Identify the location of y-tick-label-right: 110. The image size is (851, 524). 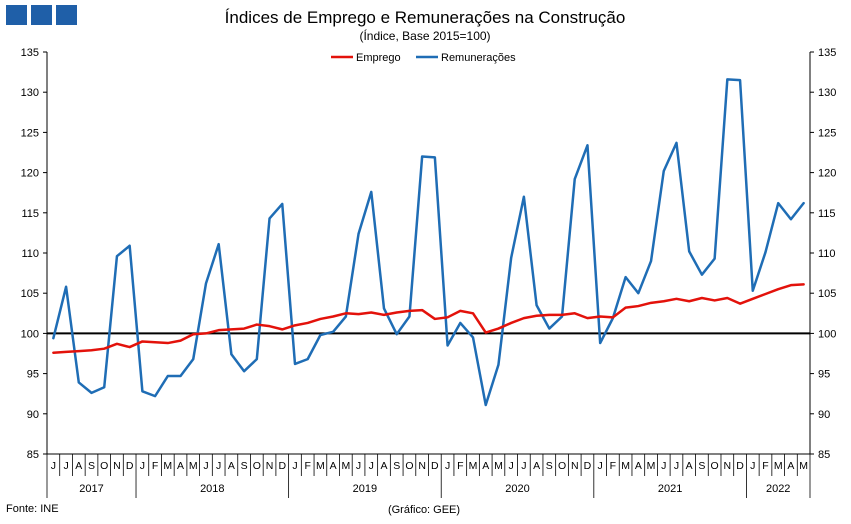
(827, 254).